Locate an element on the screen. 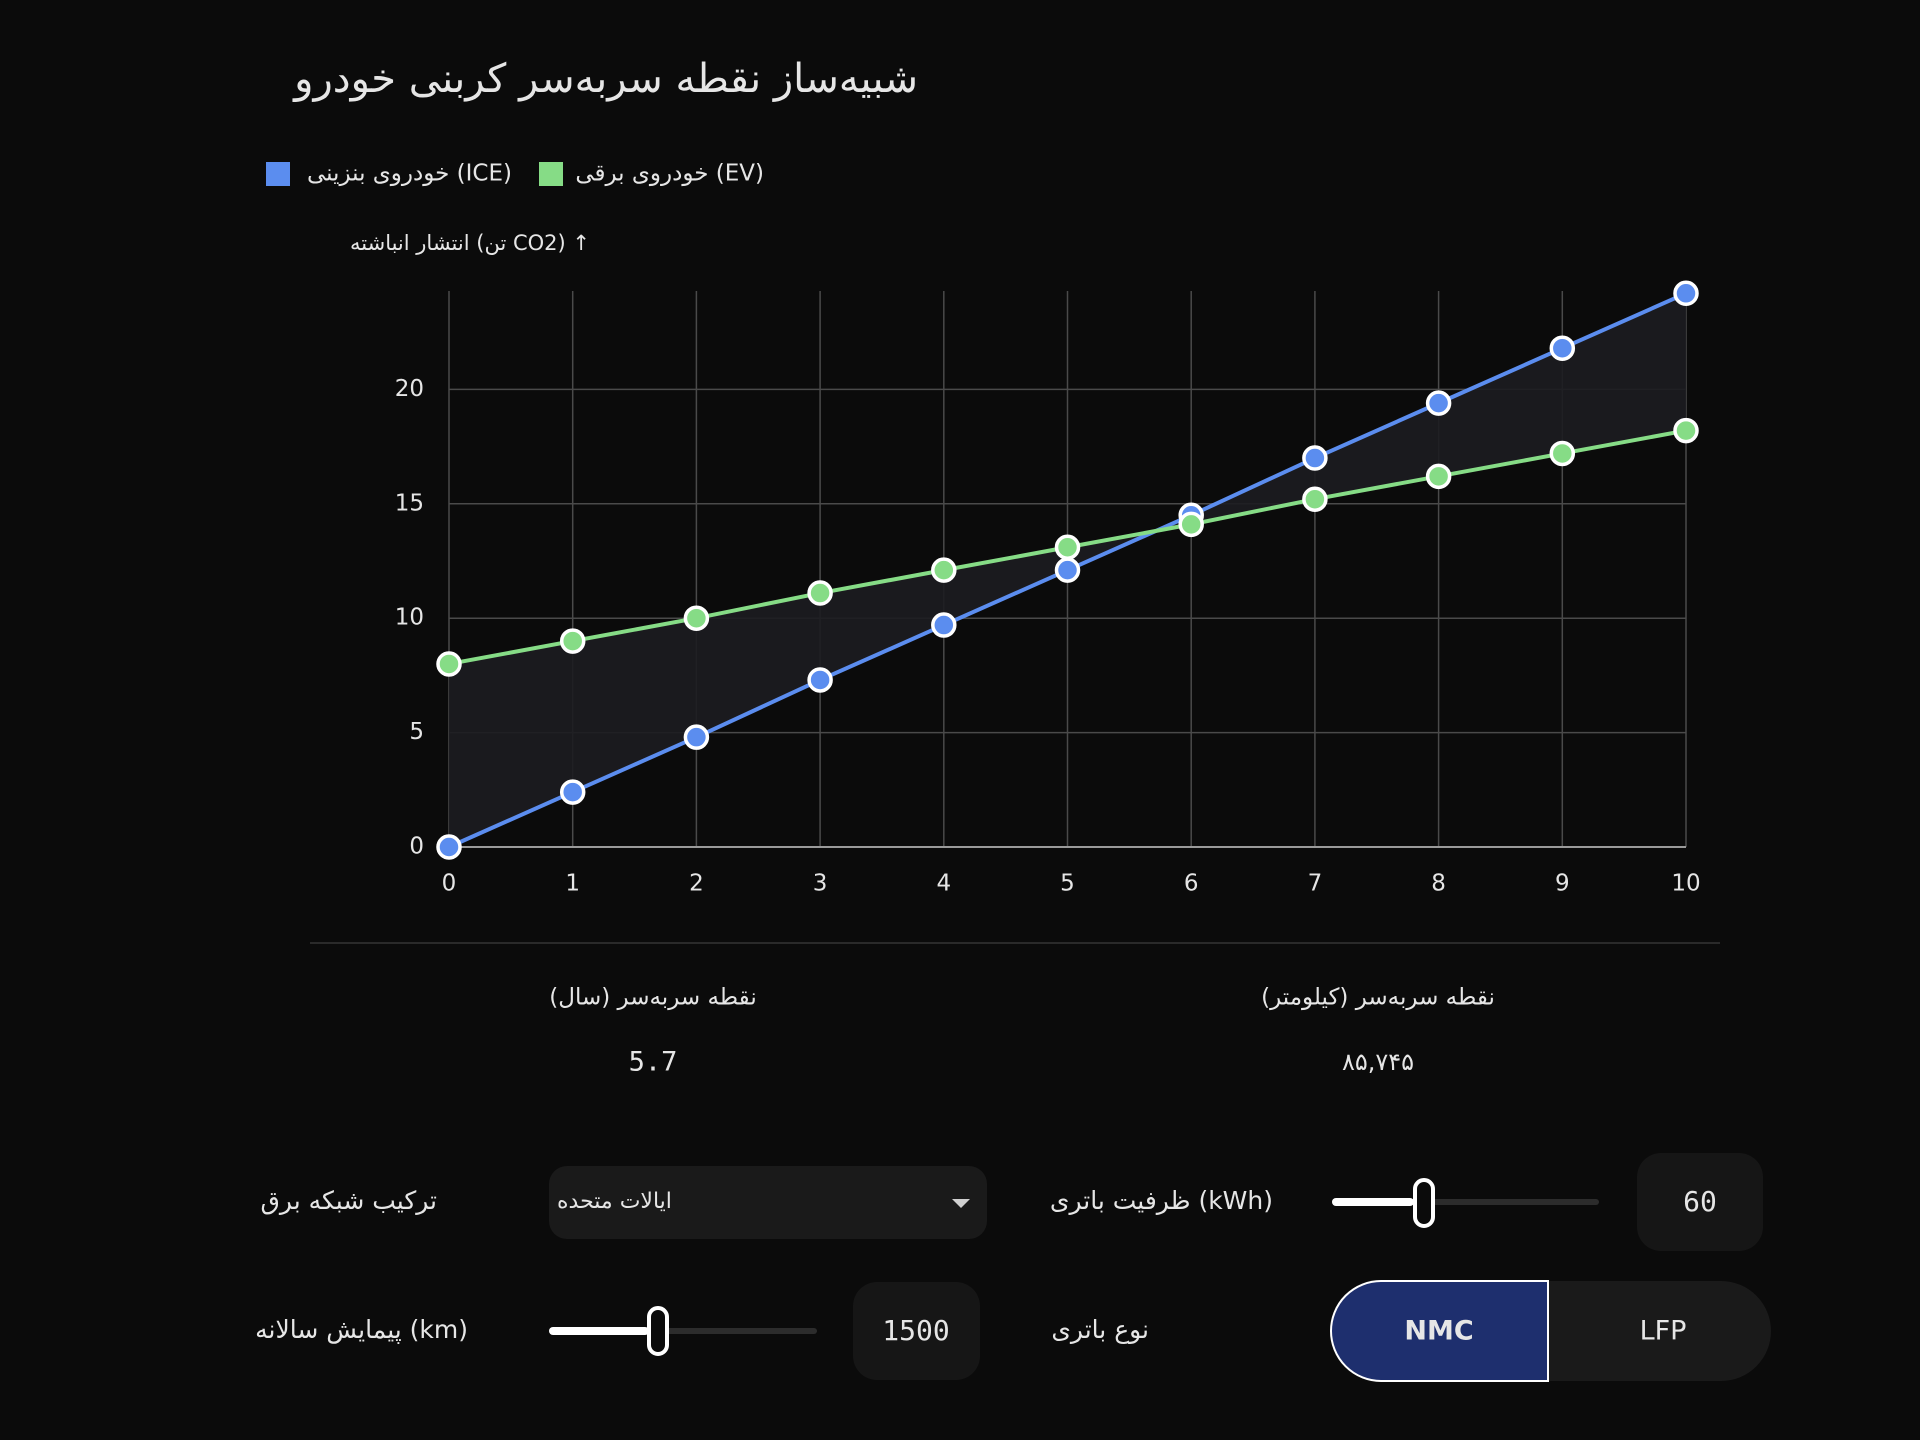  stat-label: نقطه سربه‌سر (سال) is located at coordinates (652, 998).